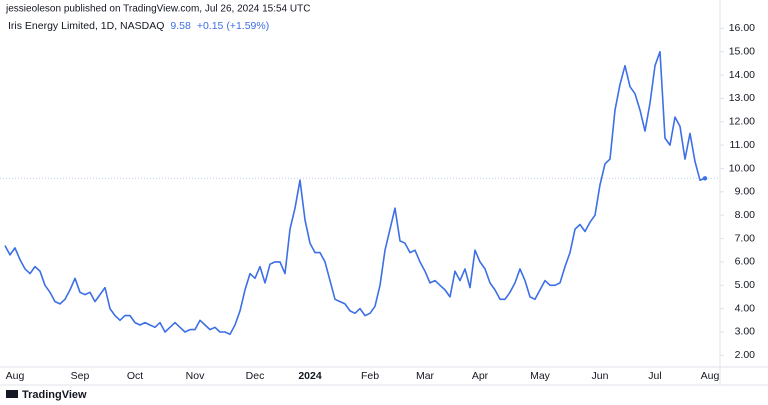  I want to click on y-tick-label: 15.00, so click(742, 51).